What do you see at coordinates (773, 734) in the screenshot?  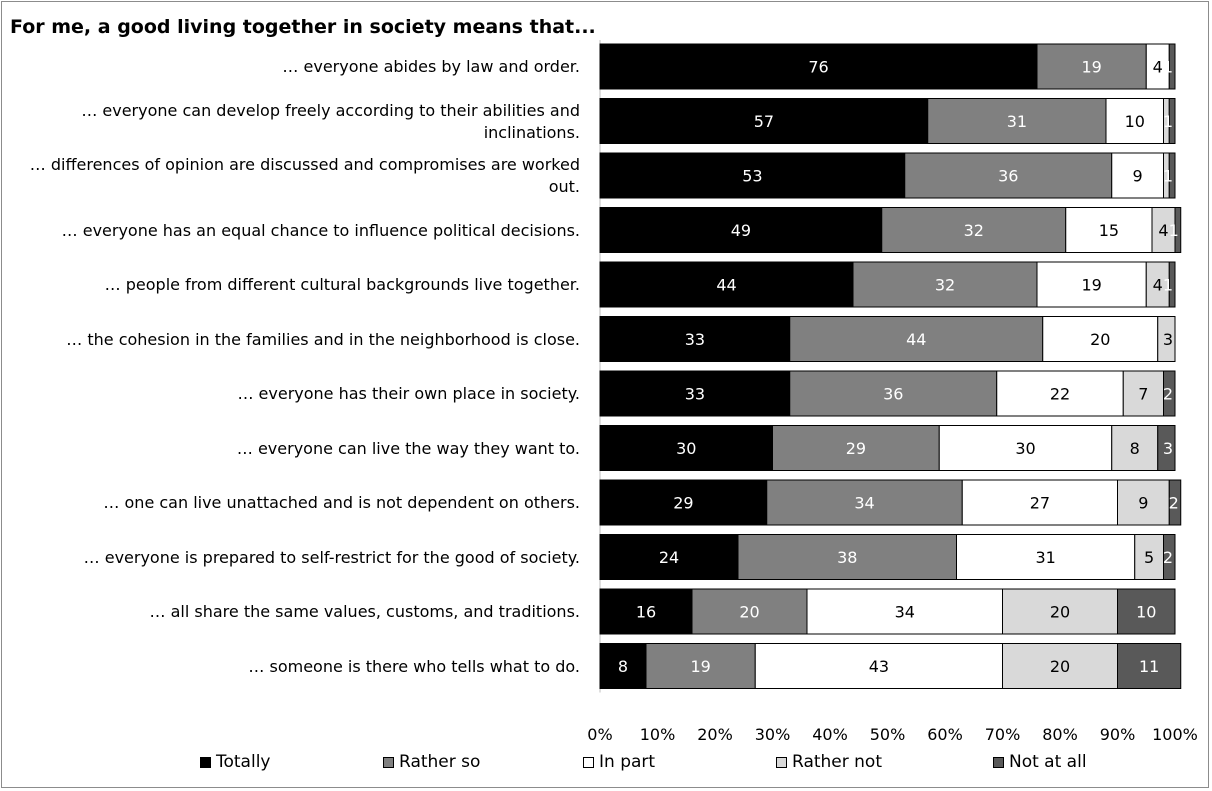 I see `x-tick-label: 30%` at bounding box center [773, 734].